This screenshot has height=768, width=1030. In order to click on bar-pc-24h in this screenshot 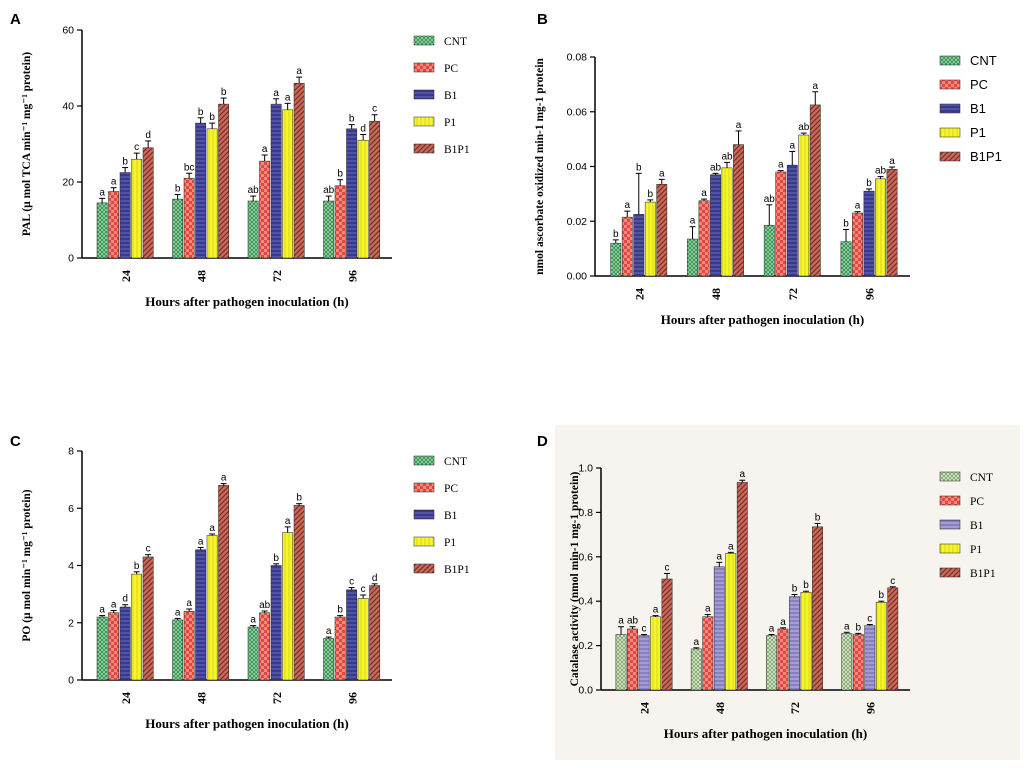, I will do `click(627, 246)`.